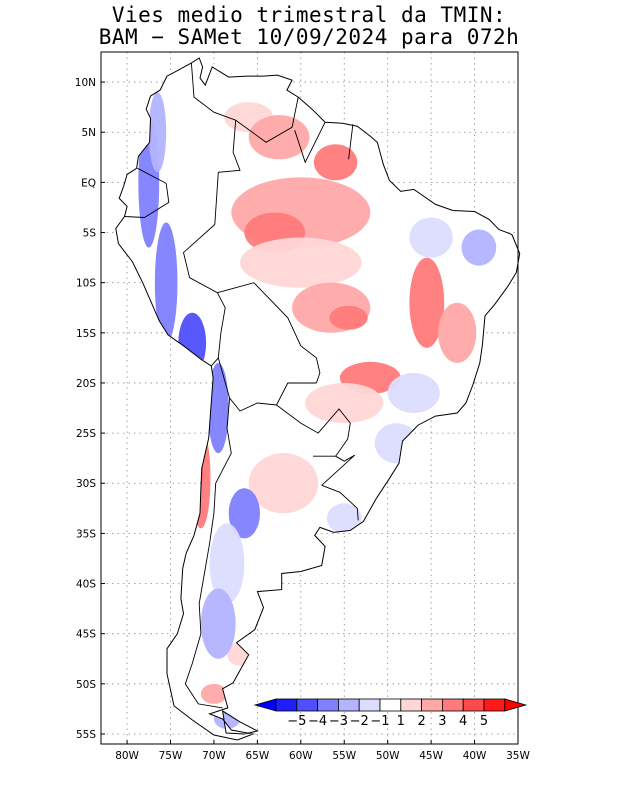 The width and height of the screenshot is (618, 800). What do you see at coordinates (484, 721) in the screenshot?
I see `colorbar-label: 5` at bounding box center [484, 721].